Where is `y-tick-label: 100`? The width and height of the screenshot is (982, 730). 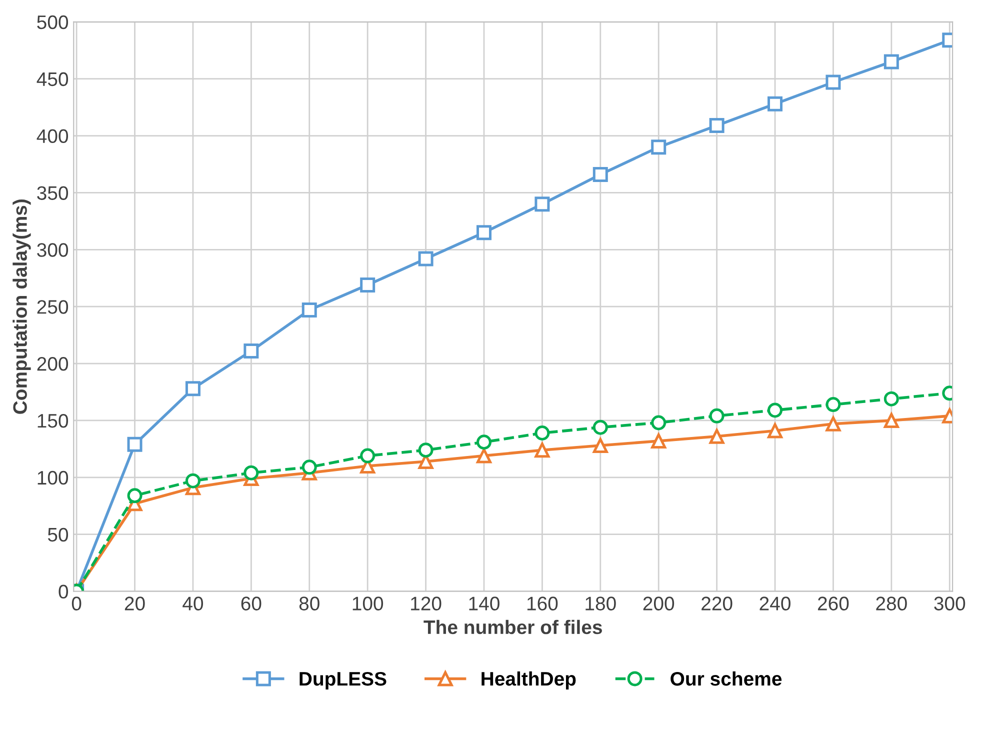 y-tick-label: 100 is located at coordinates (53, 477).